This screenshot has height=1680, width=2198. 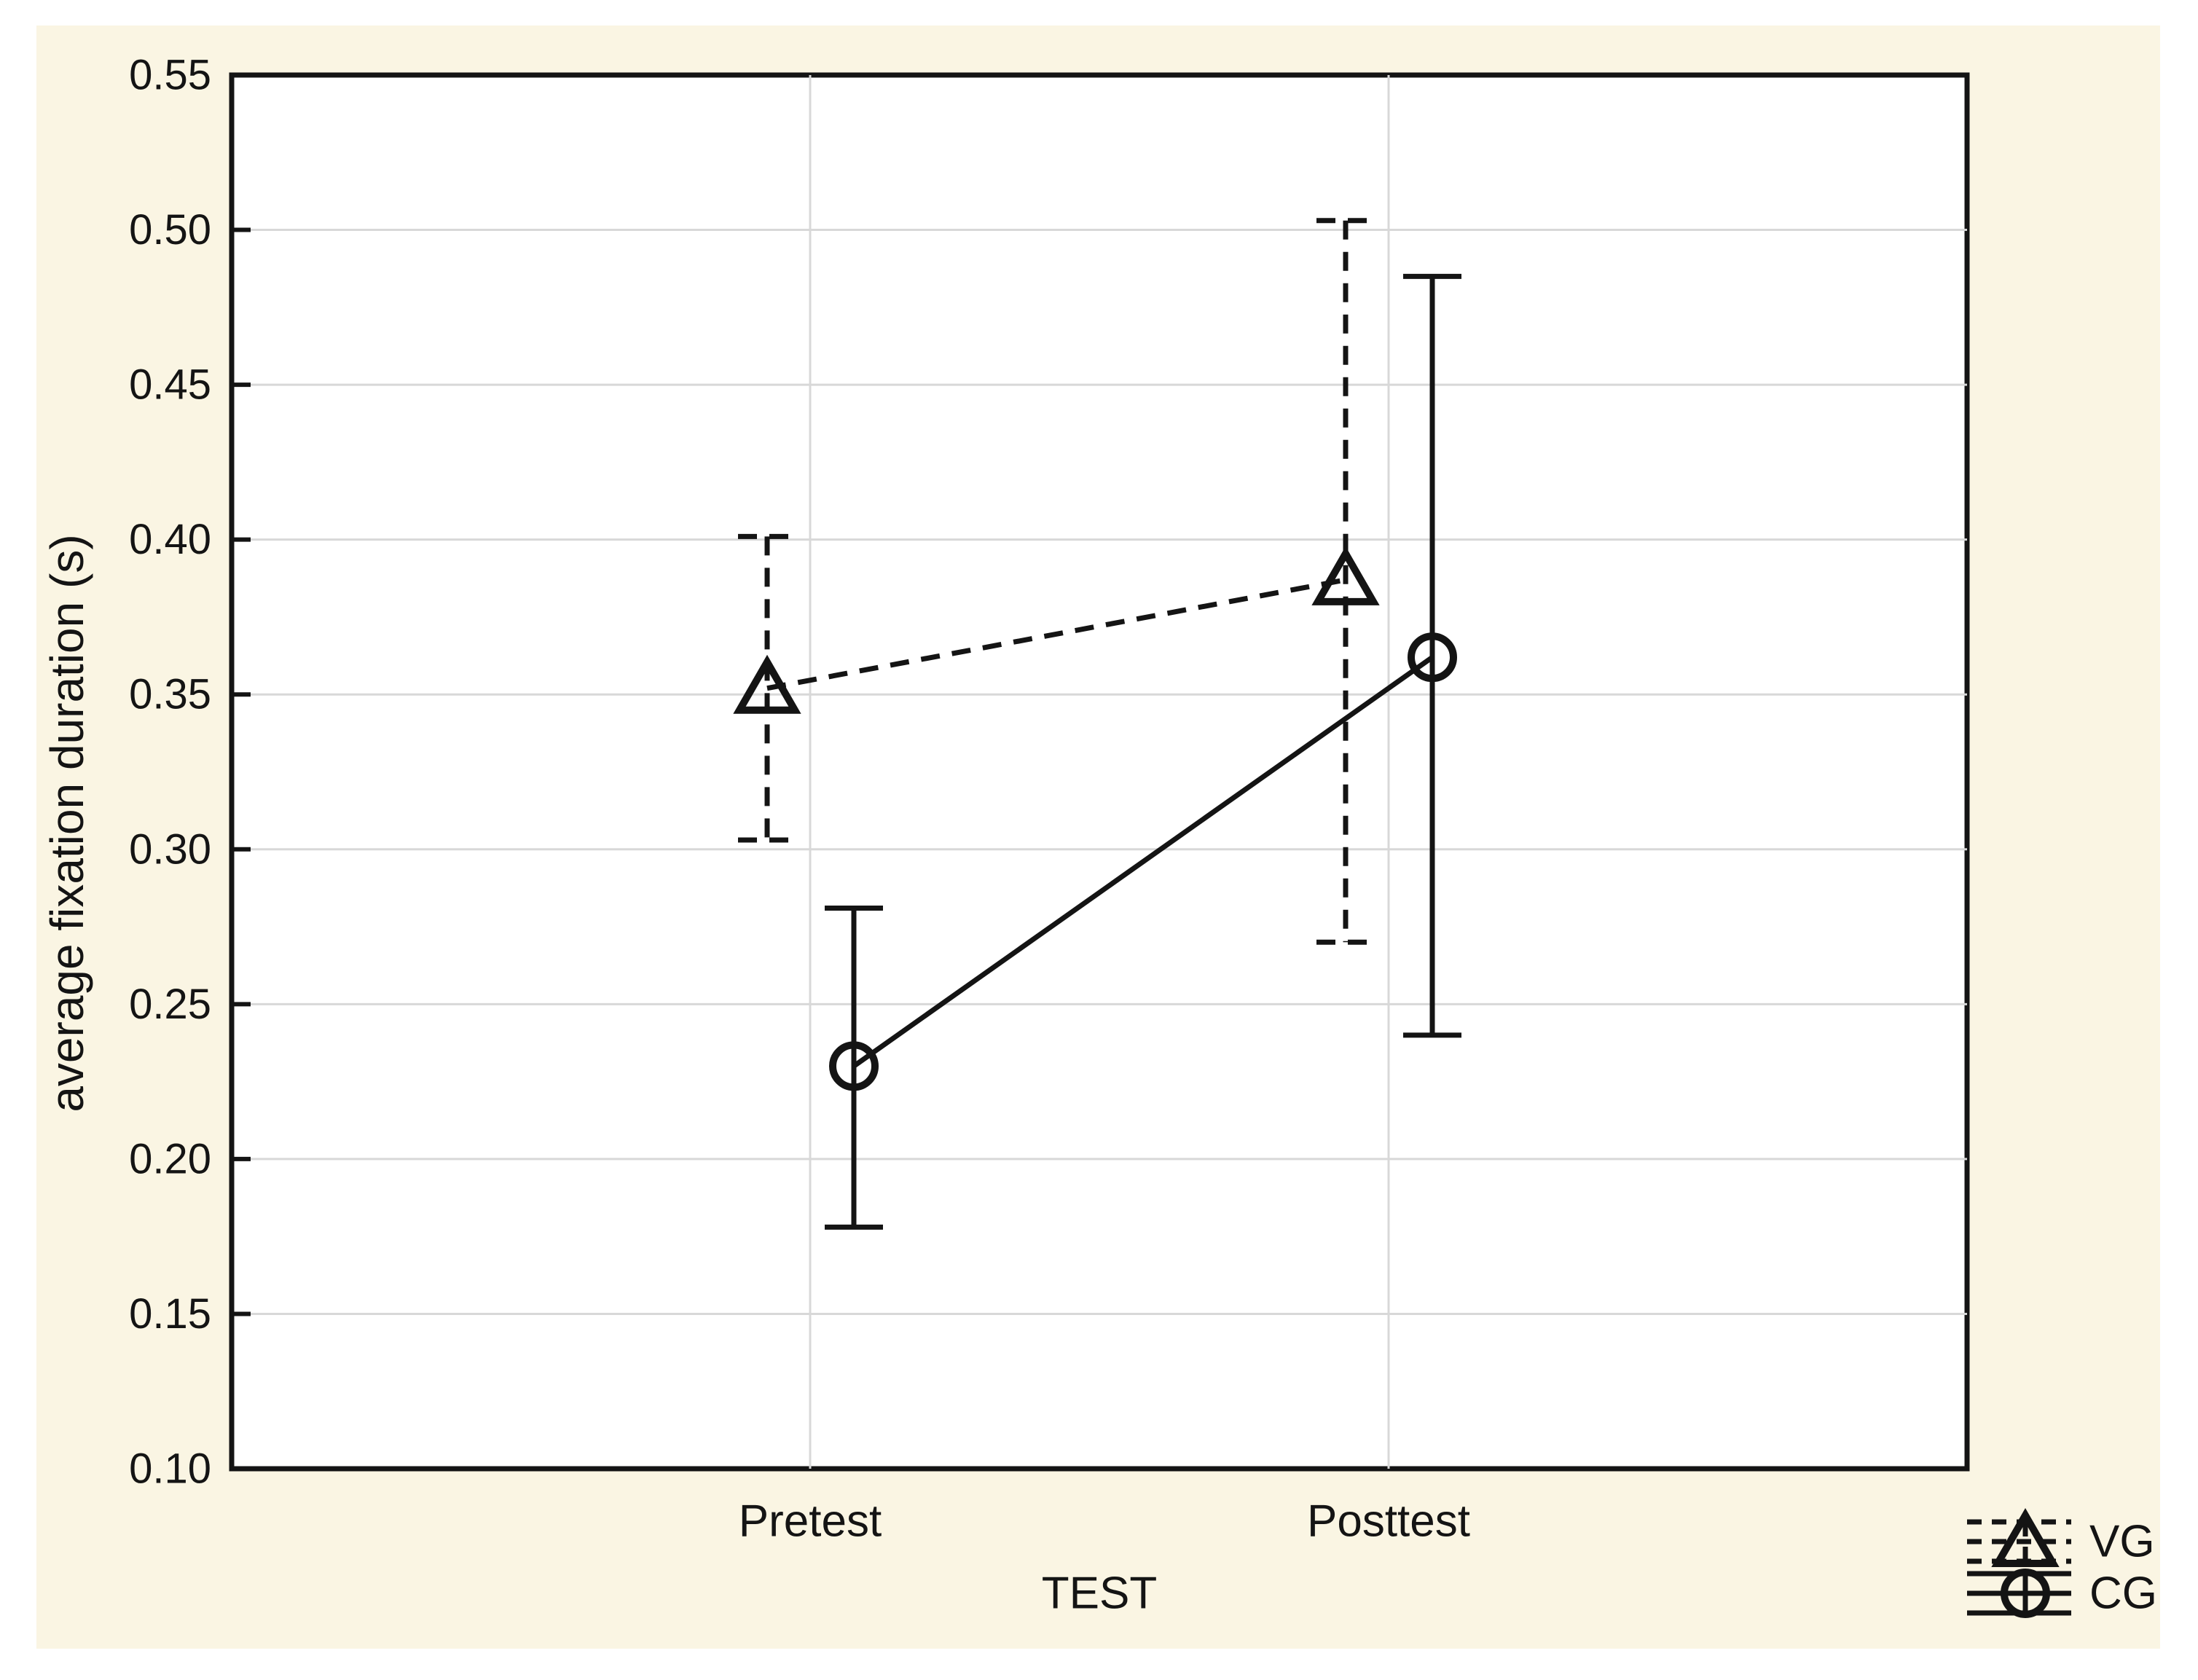 What do you see at coordinates (170, 1469) in the screenshot?
I see `y-tick-label: 0.10` at bounding box center [170, 1469].